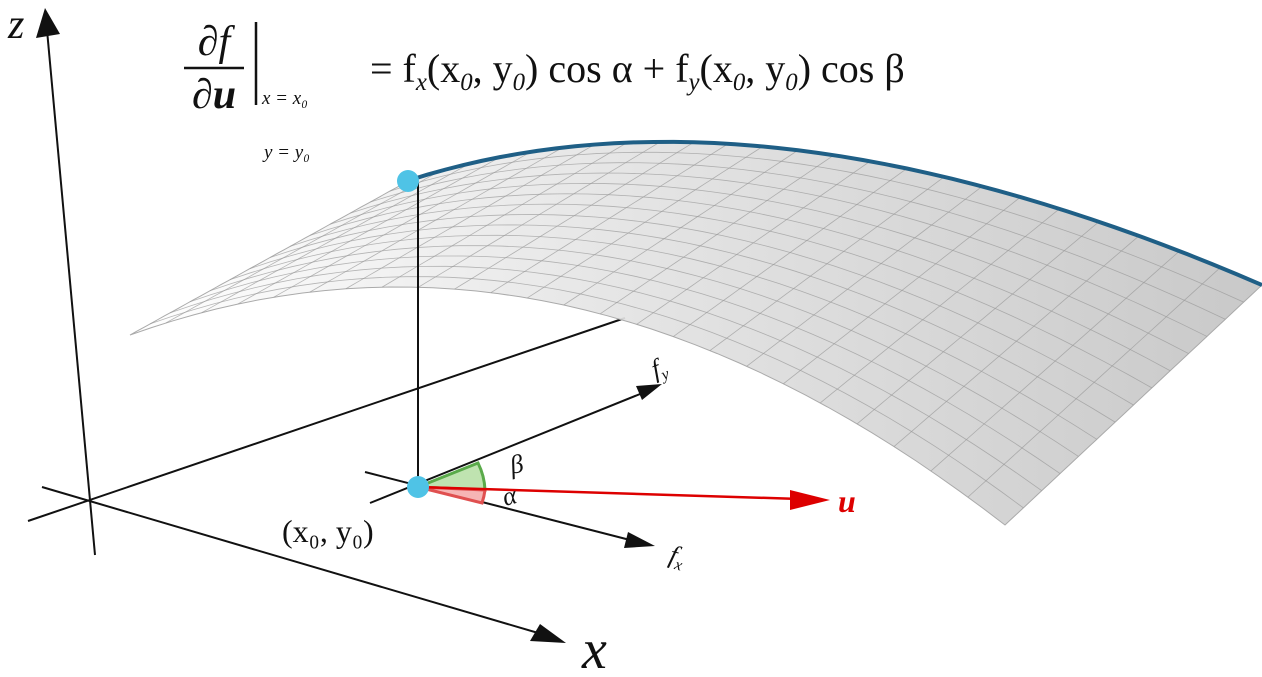  Describe the element at coordinates (421, 82) in the screenshot. I see `subscript: x` at that location.